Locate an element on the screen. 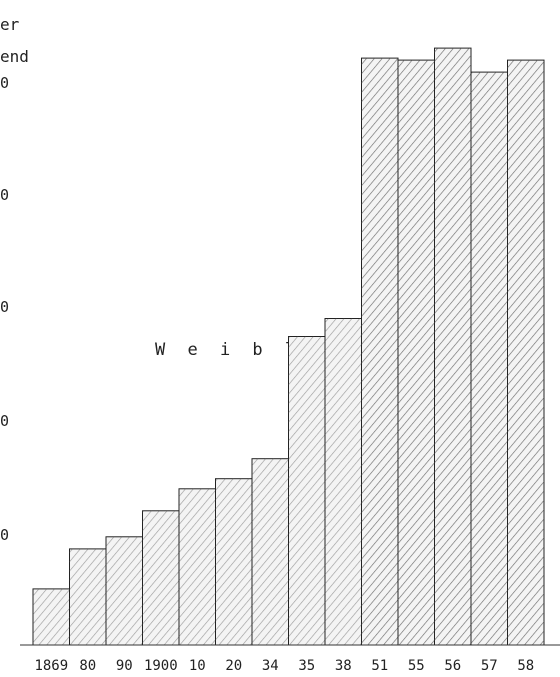 The width and height of the screenshot is (560, 677). x-tick-label: 80 is located at coordinates (87, 666).